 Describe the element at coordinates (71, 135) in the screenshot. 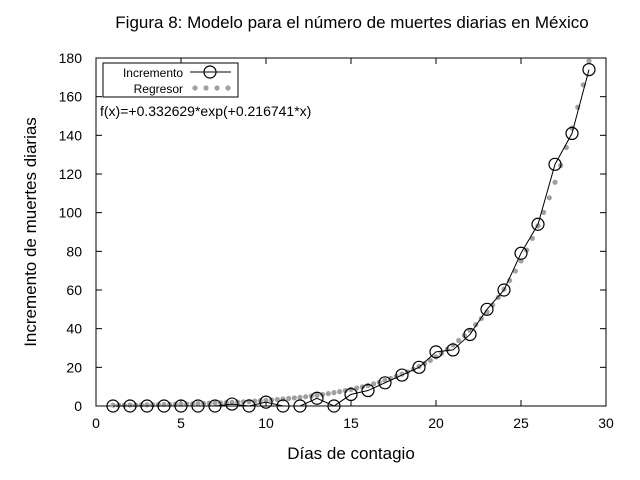

I see `y-tick-label: 140` at that location.